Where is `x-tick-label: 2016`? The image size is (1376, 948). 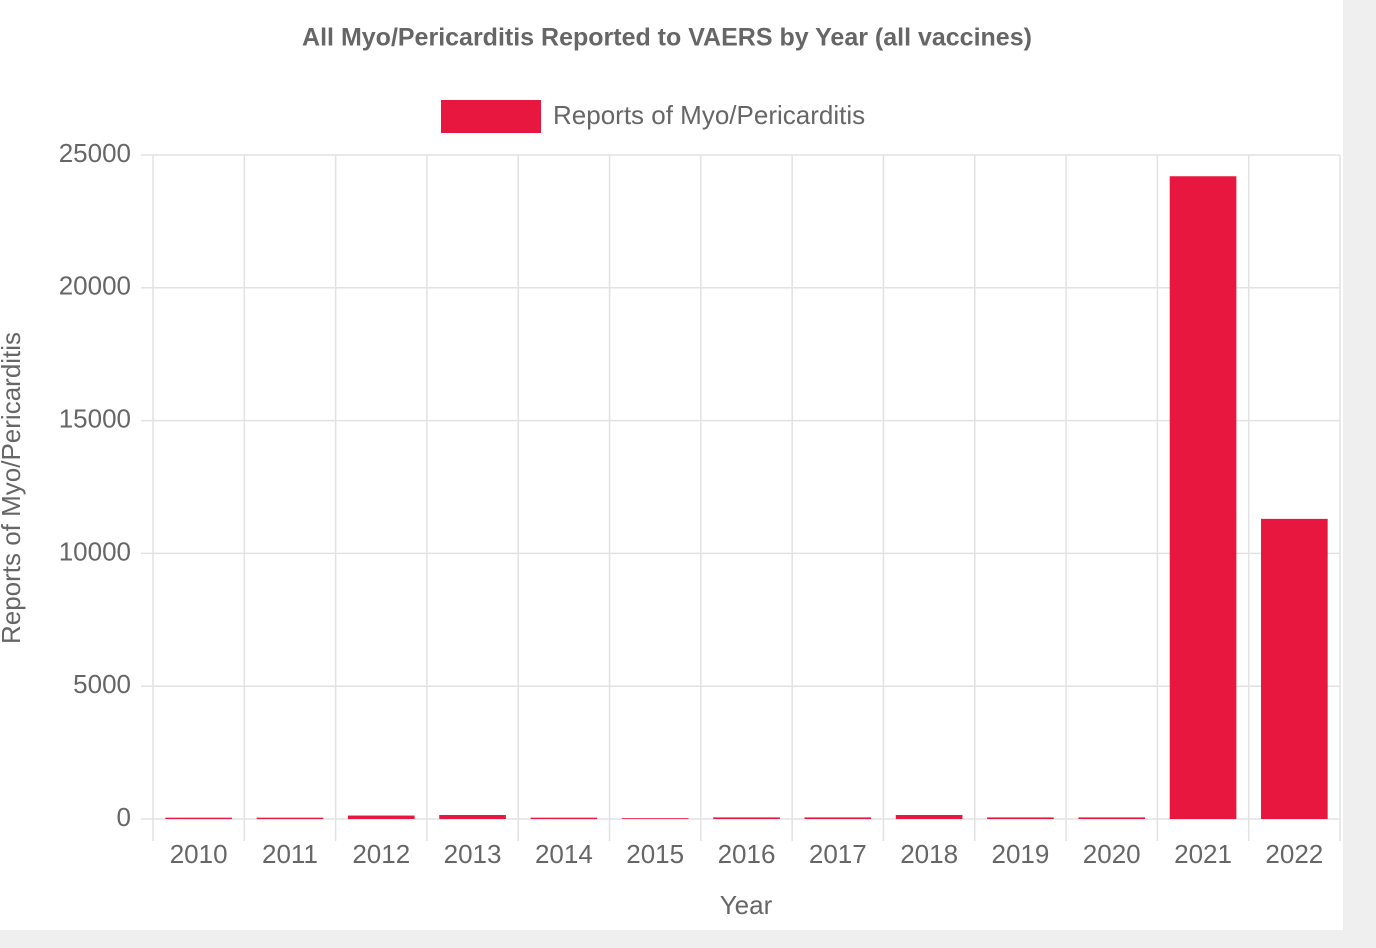
x-tick-label: 2016 is located at coordinates (747, 854).